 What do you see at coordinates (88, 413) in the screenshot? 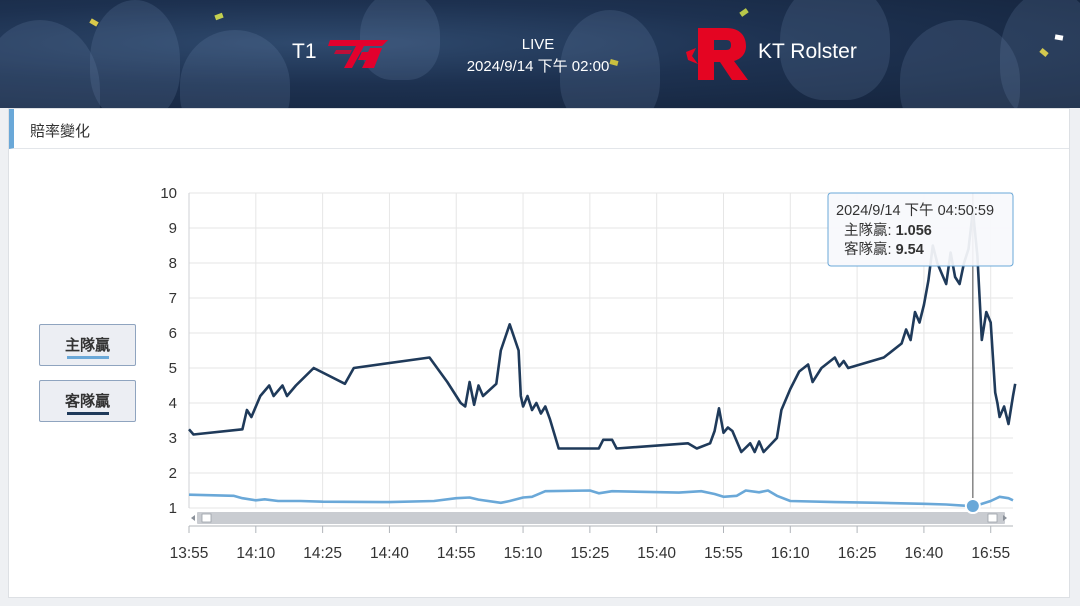
I see `legend-away-swatch` at bounding box center [88, 413].